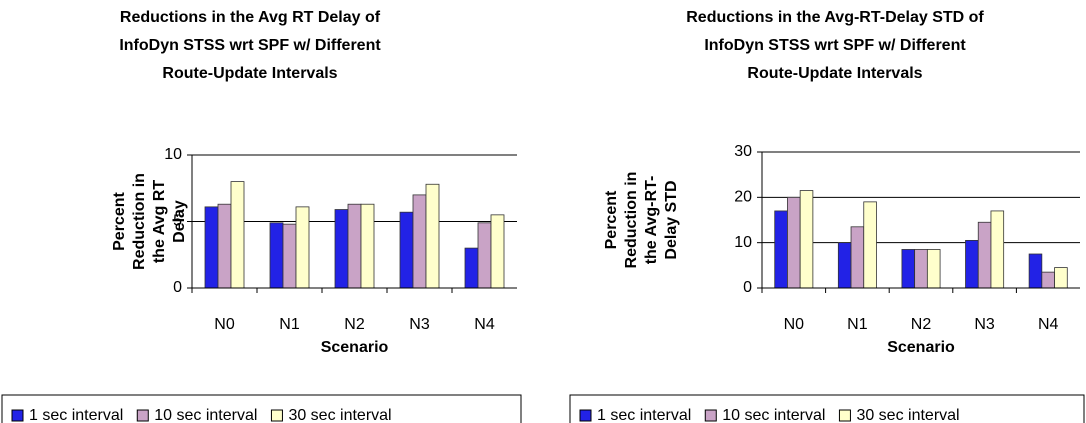 The width and height of the screenshot is (1086, 423). Describe the element at coordinates (835, 17) in the screenshot. I see `chart-title: Reductions in the Avg-RT-Delay STD of` at that location.